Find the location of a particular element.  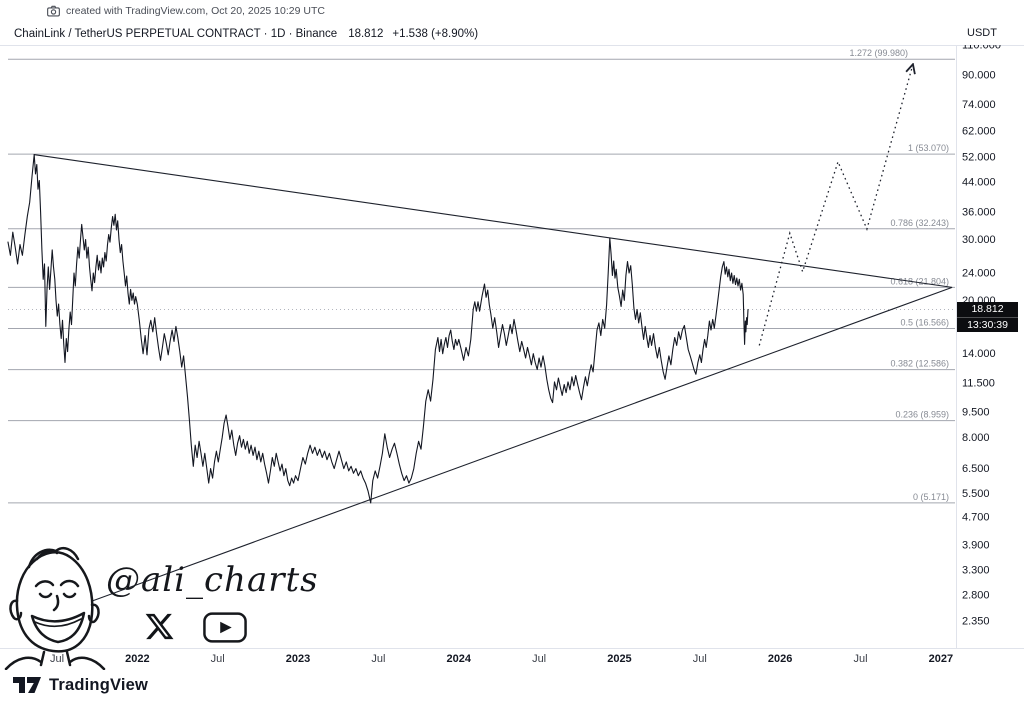

price-tick-1: 90.000 is located at coordinates (979, 76).